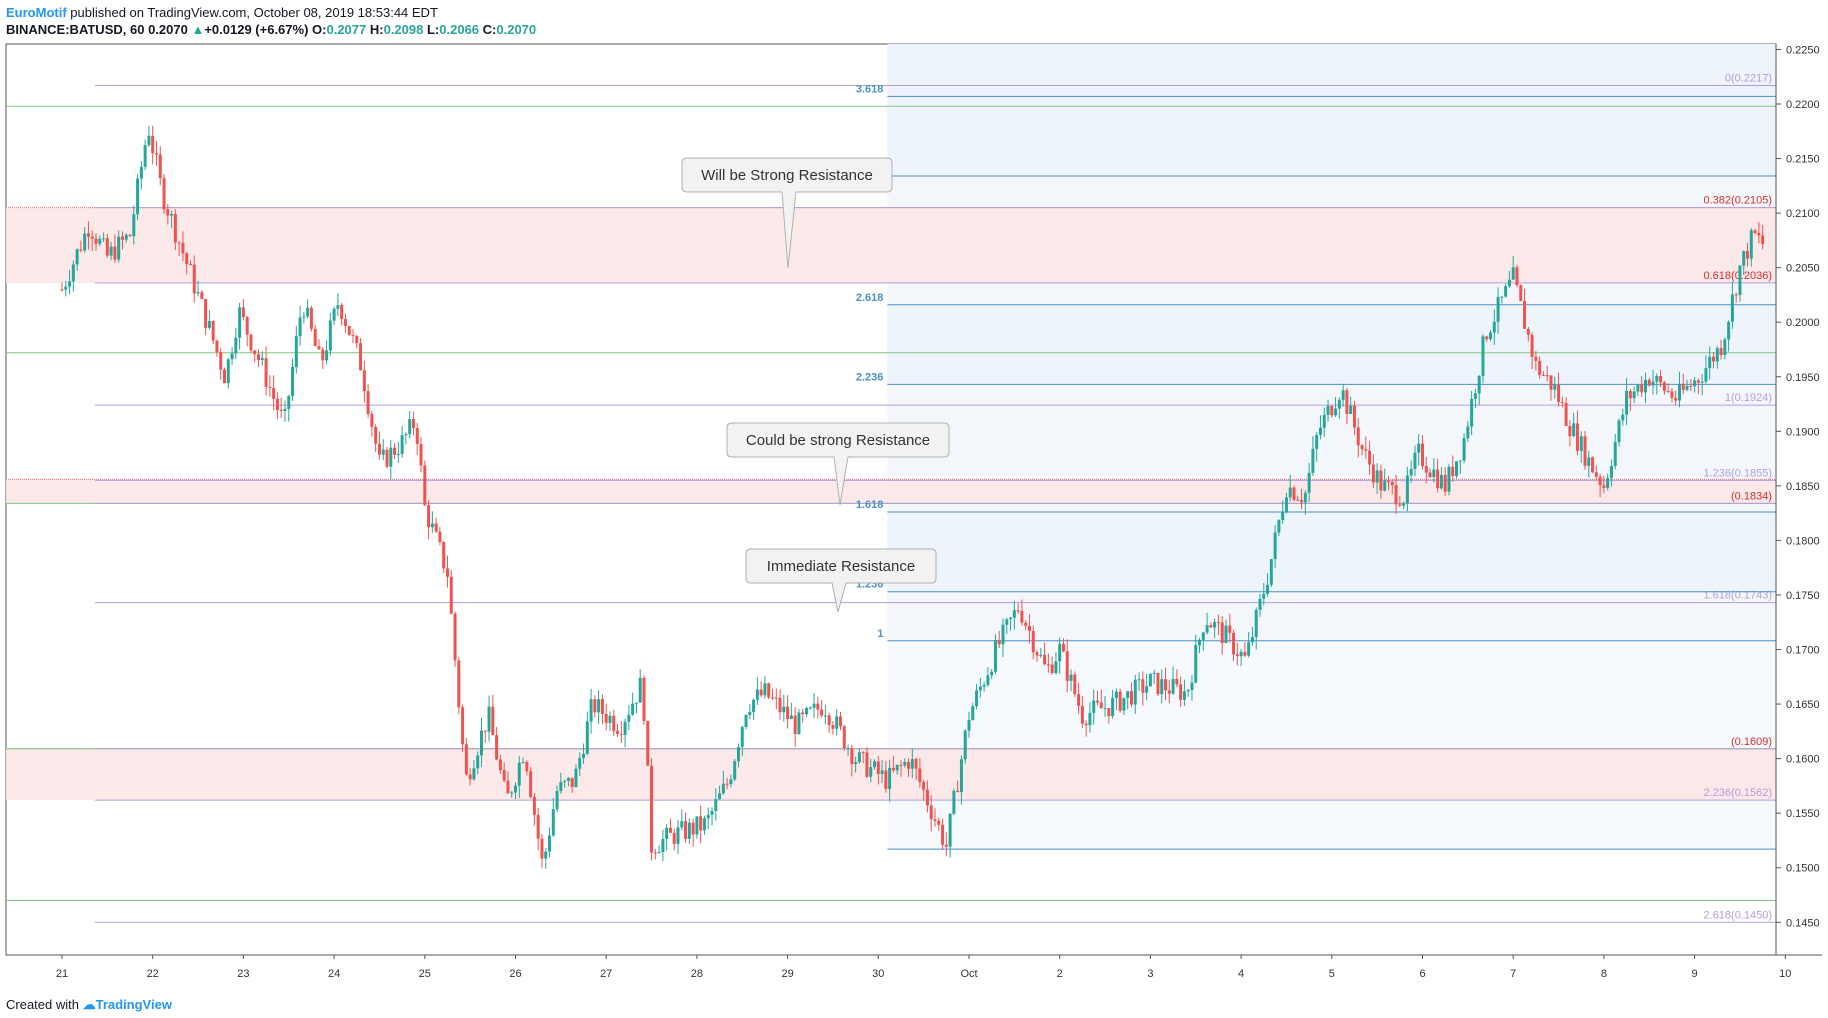 This screenshot has height=1018, width=1828. What do you see at coordinates (606, 974) in the screenshot?
I see `time-tick-label: 27` at bounding box center [606, 974].